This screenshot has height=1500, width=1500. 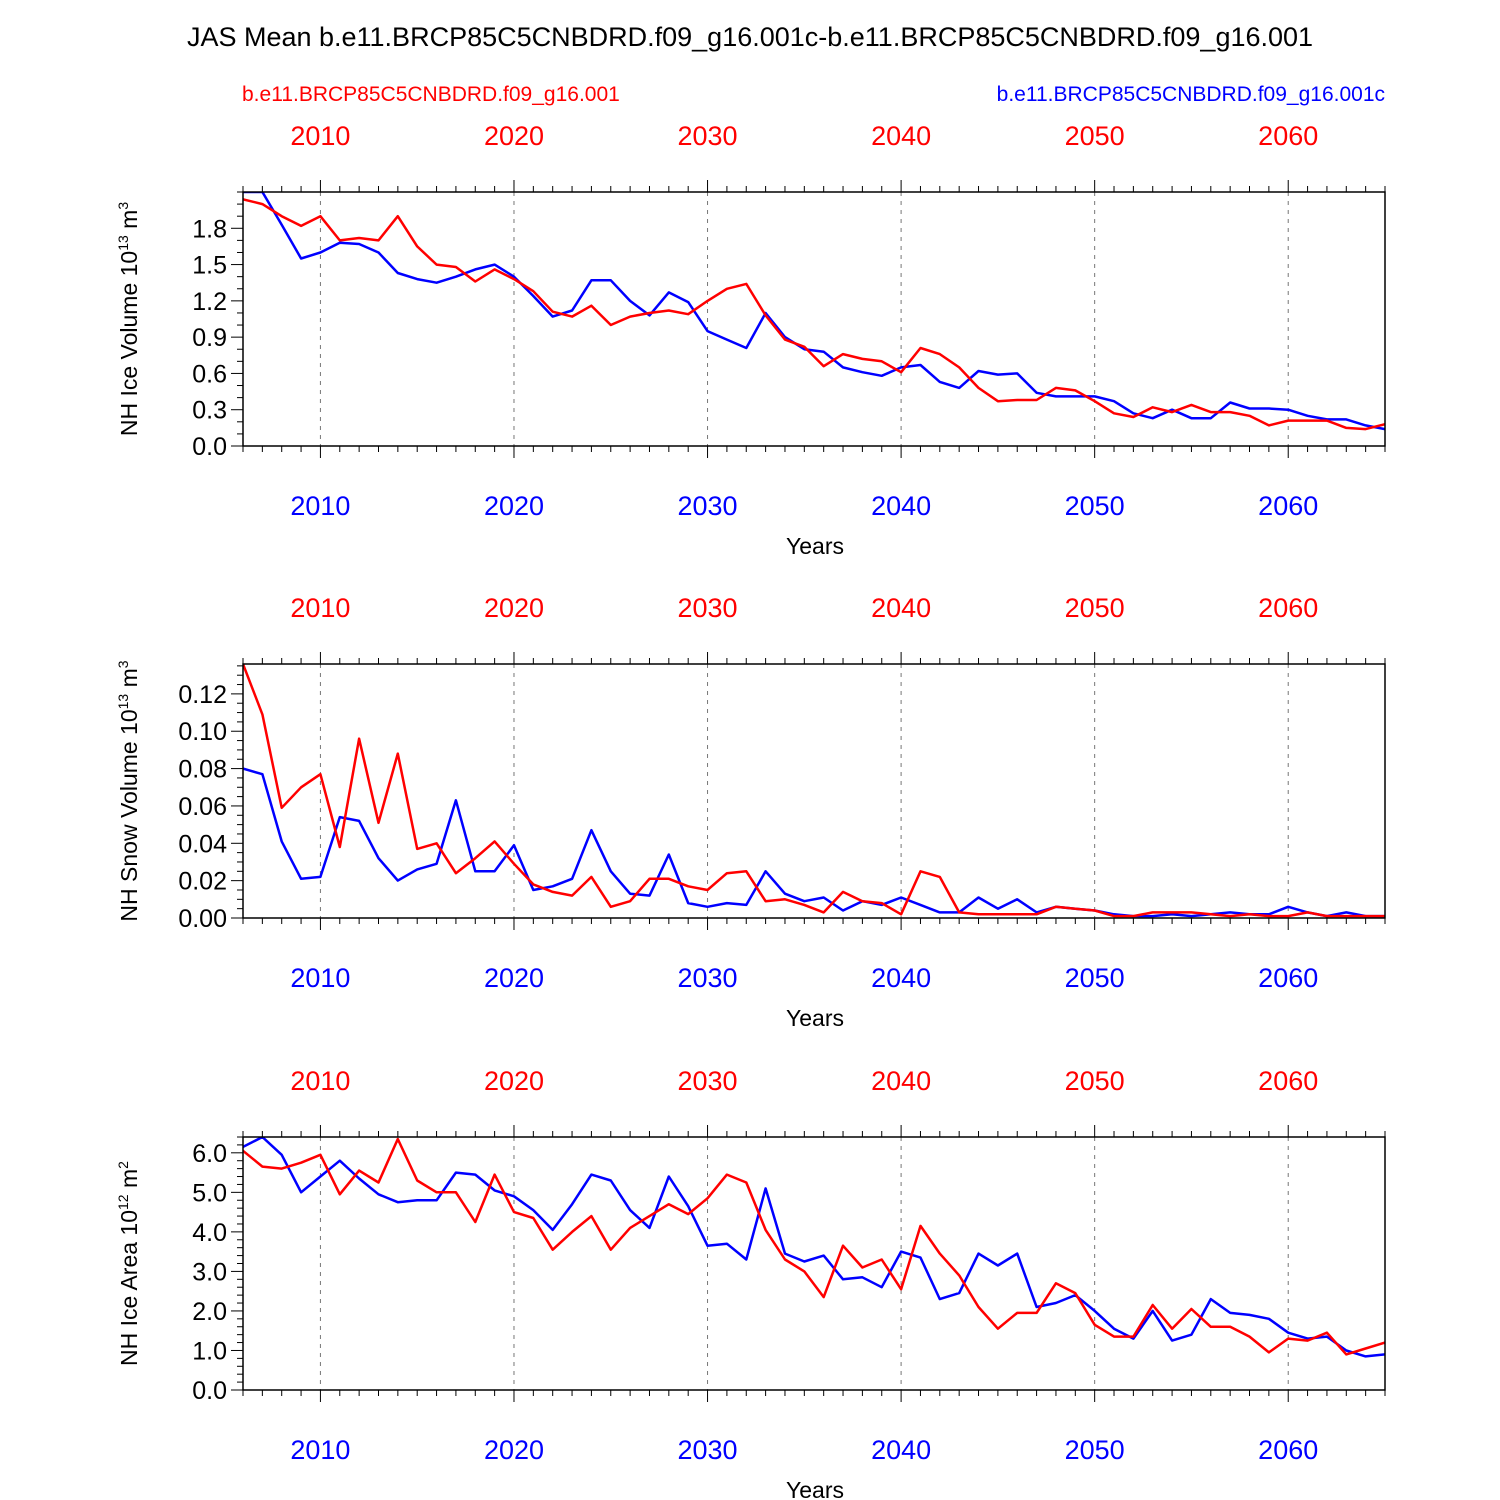 I want to click on y-tick-label-2: 2.0, so click(x=209, y=1312).